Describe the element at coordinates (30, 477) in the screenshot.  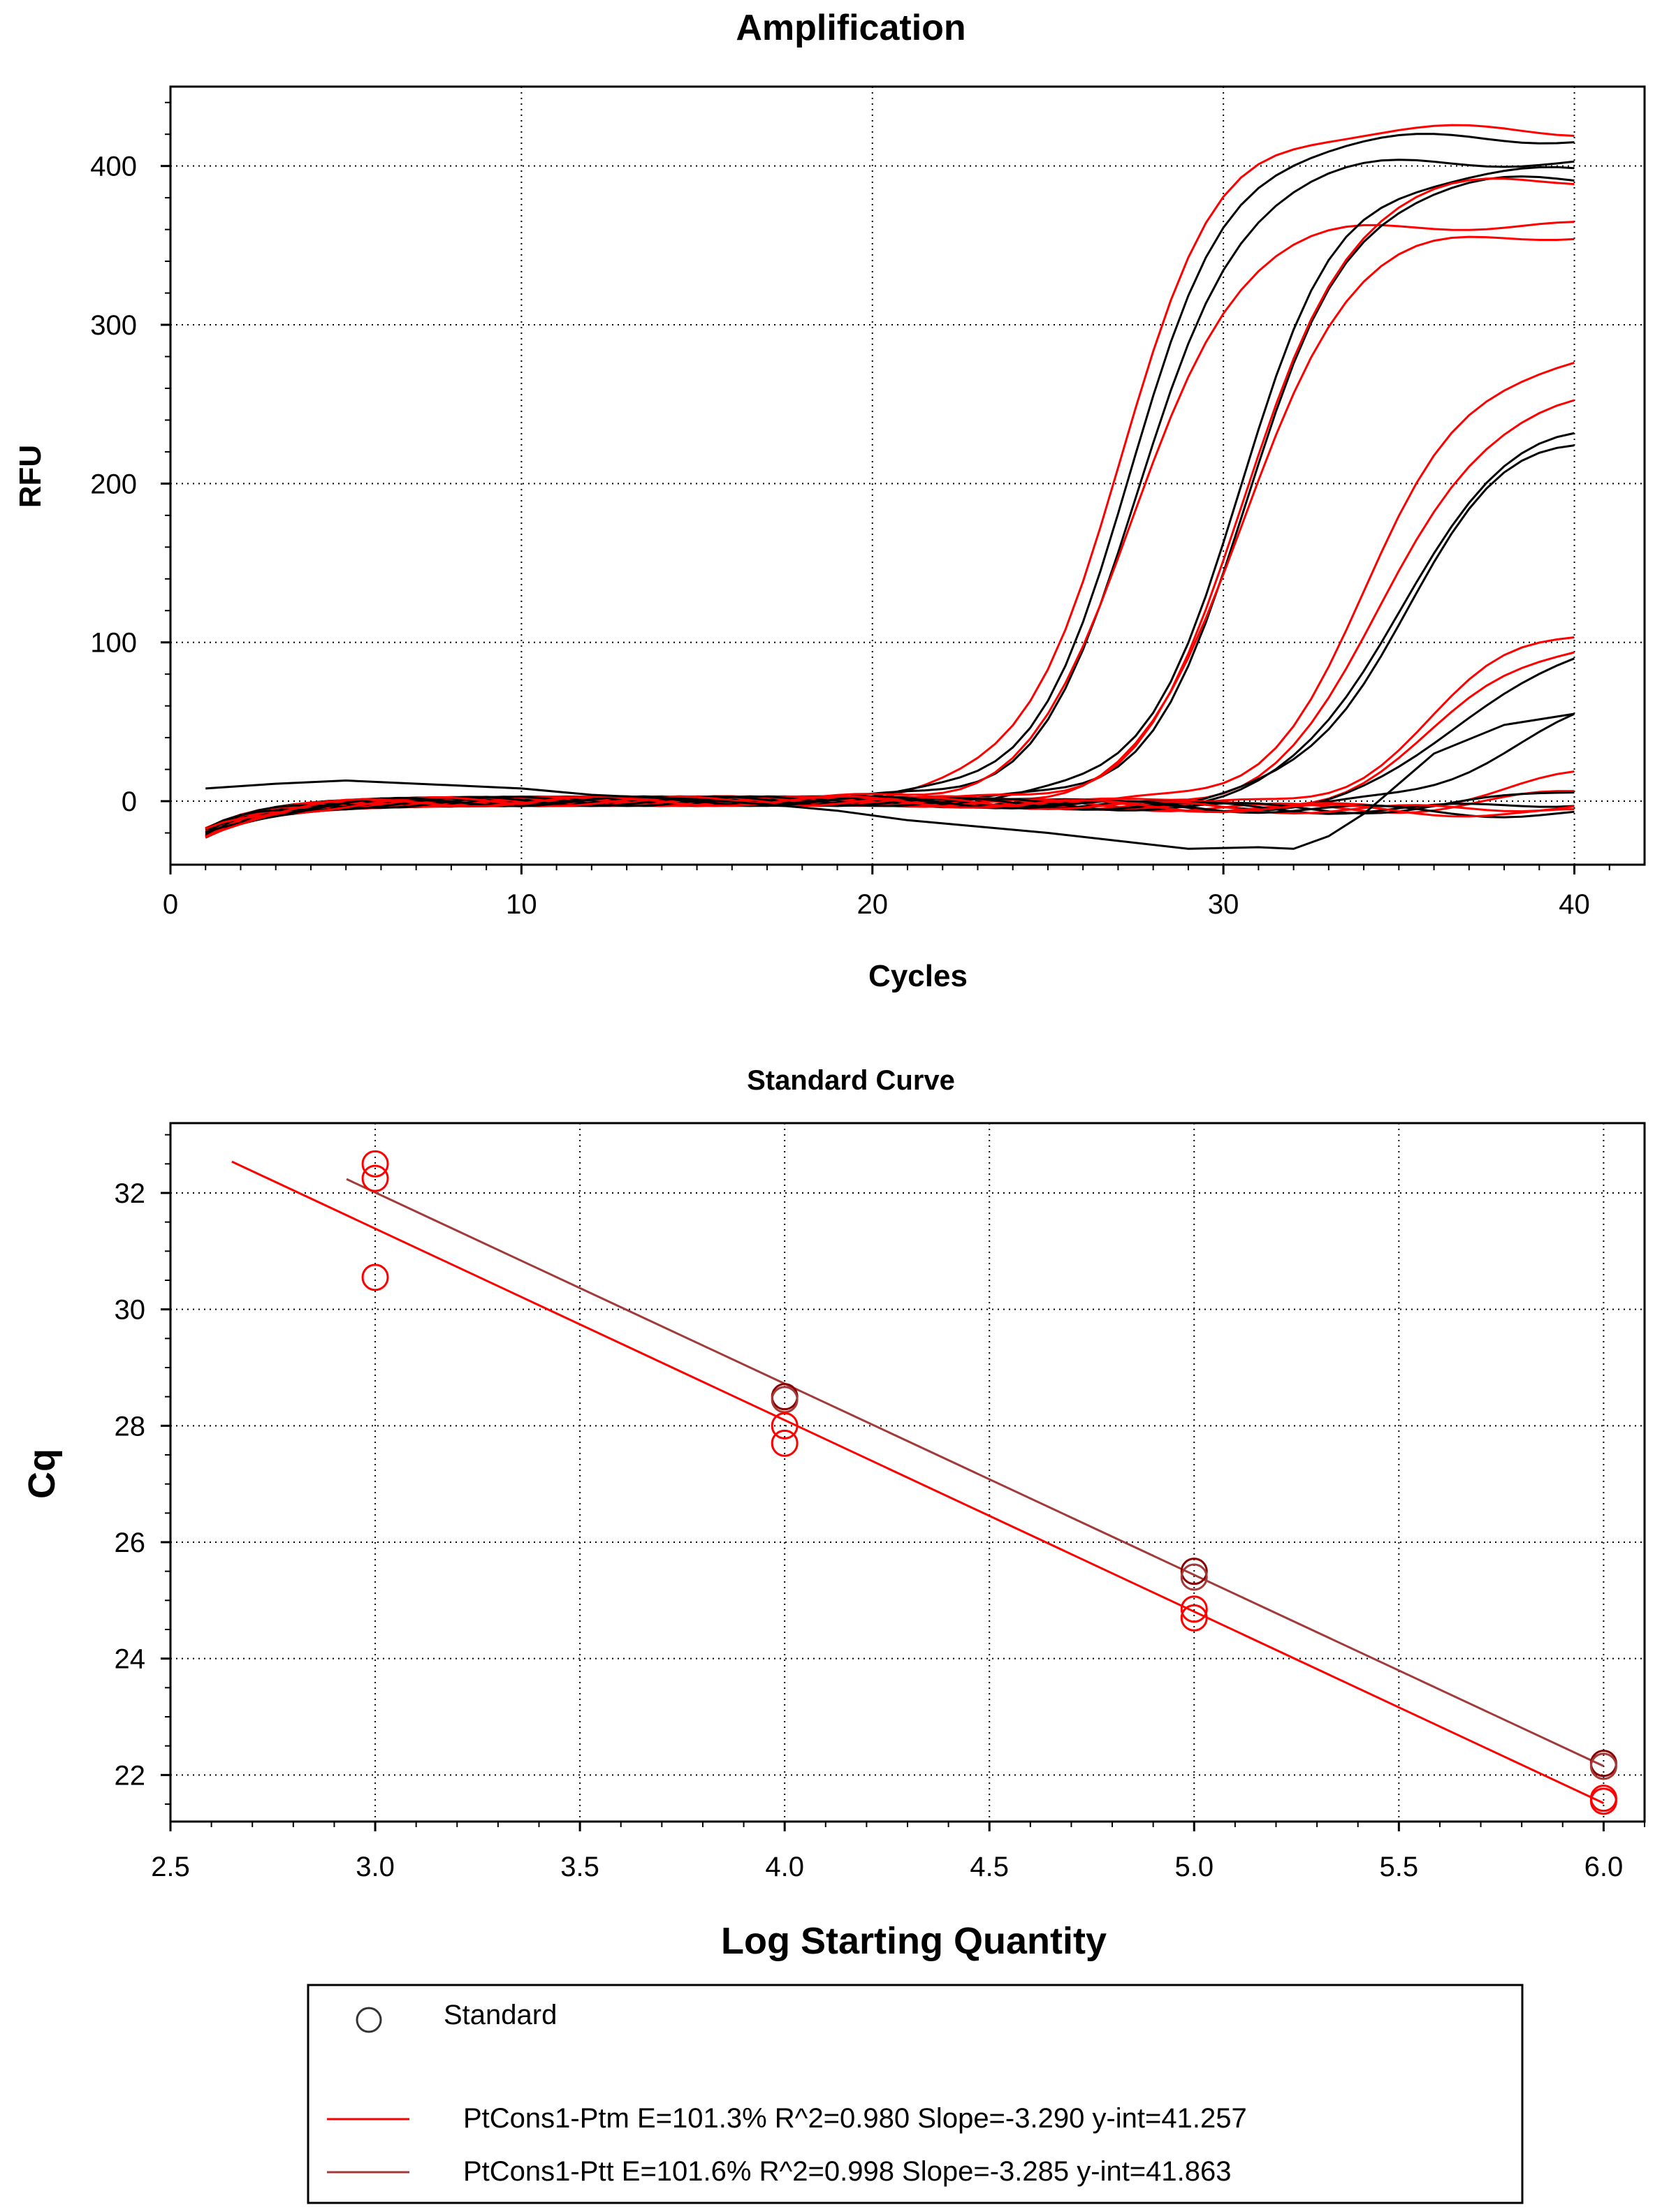
I see `amplification-y-axis-label: RFU` at that location.